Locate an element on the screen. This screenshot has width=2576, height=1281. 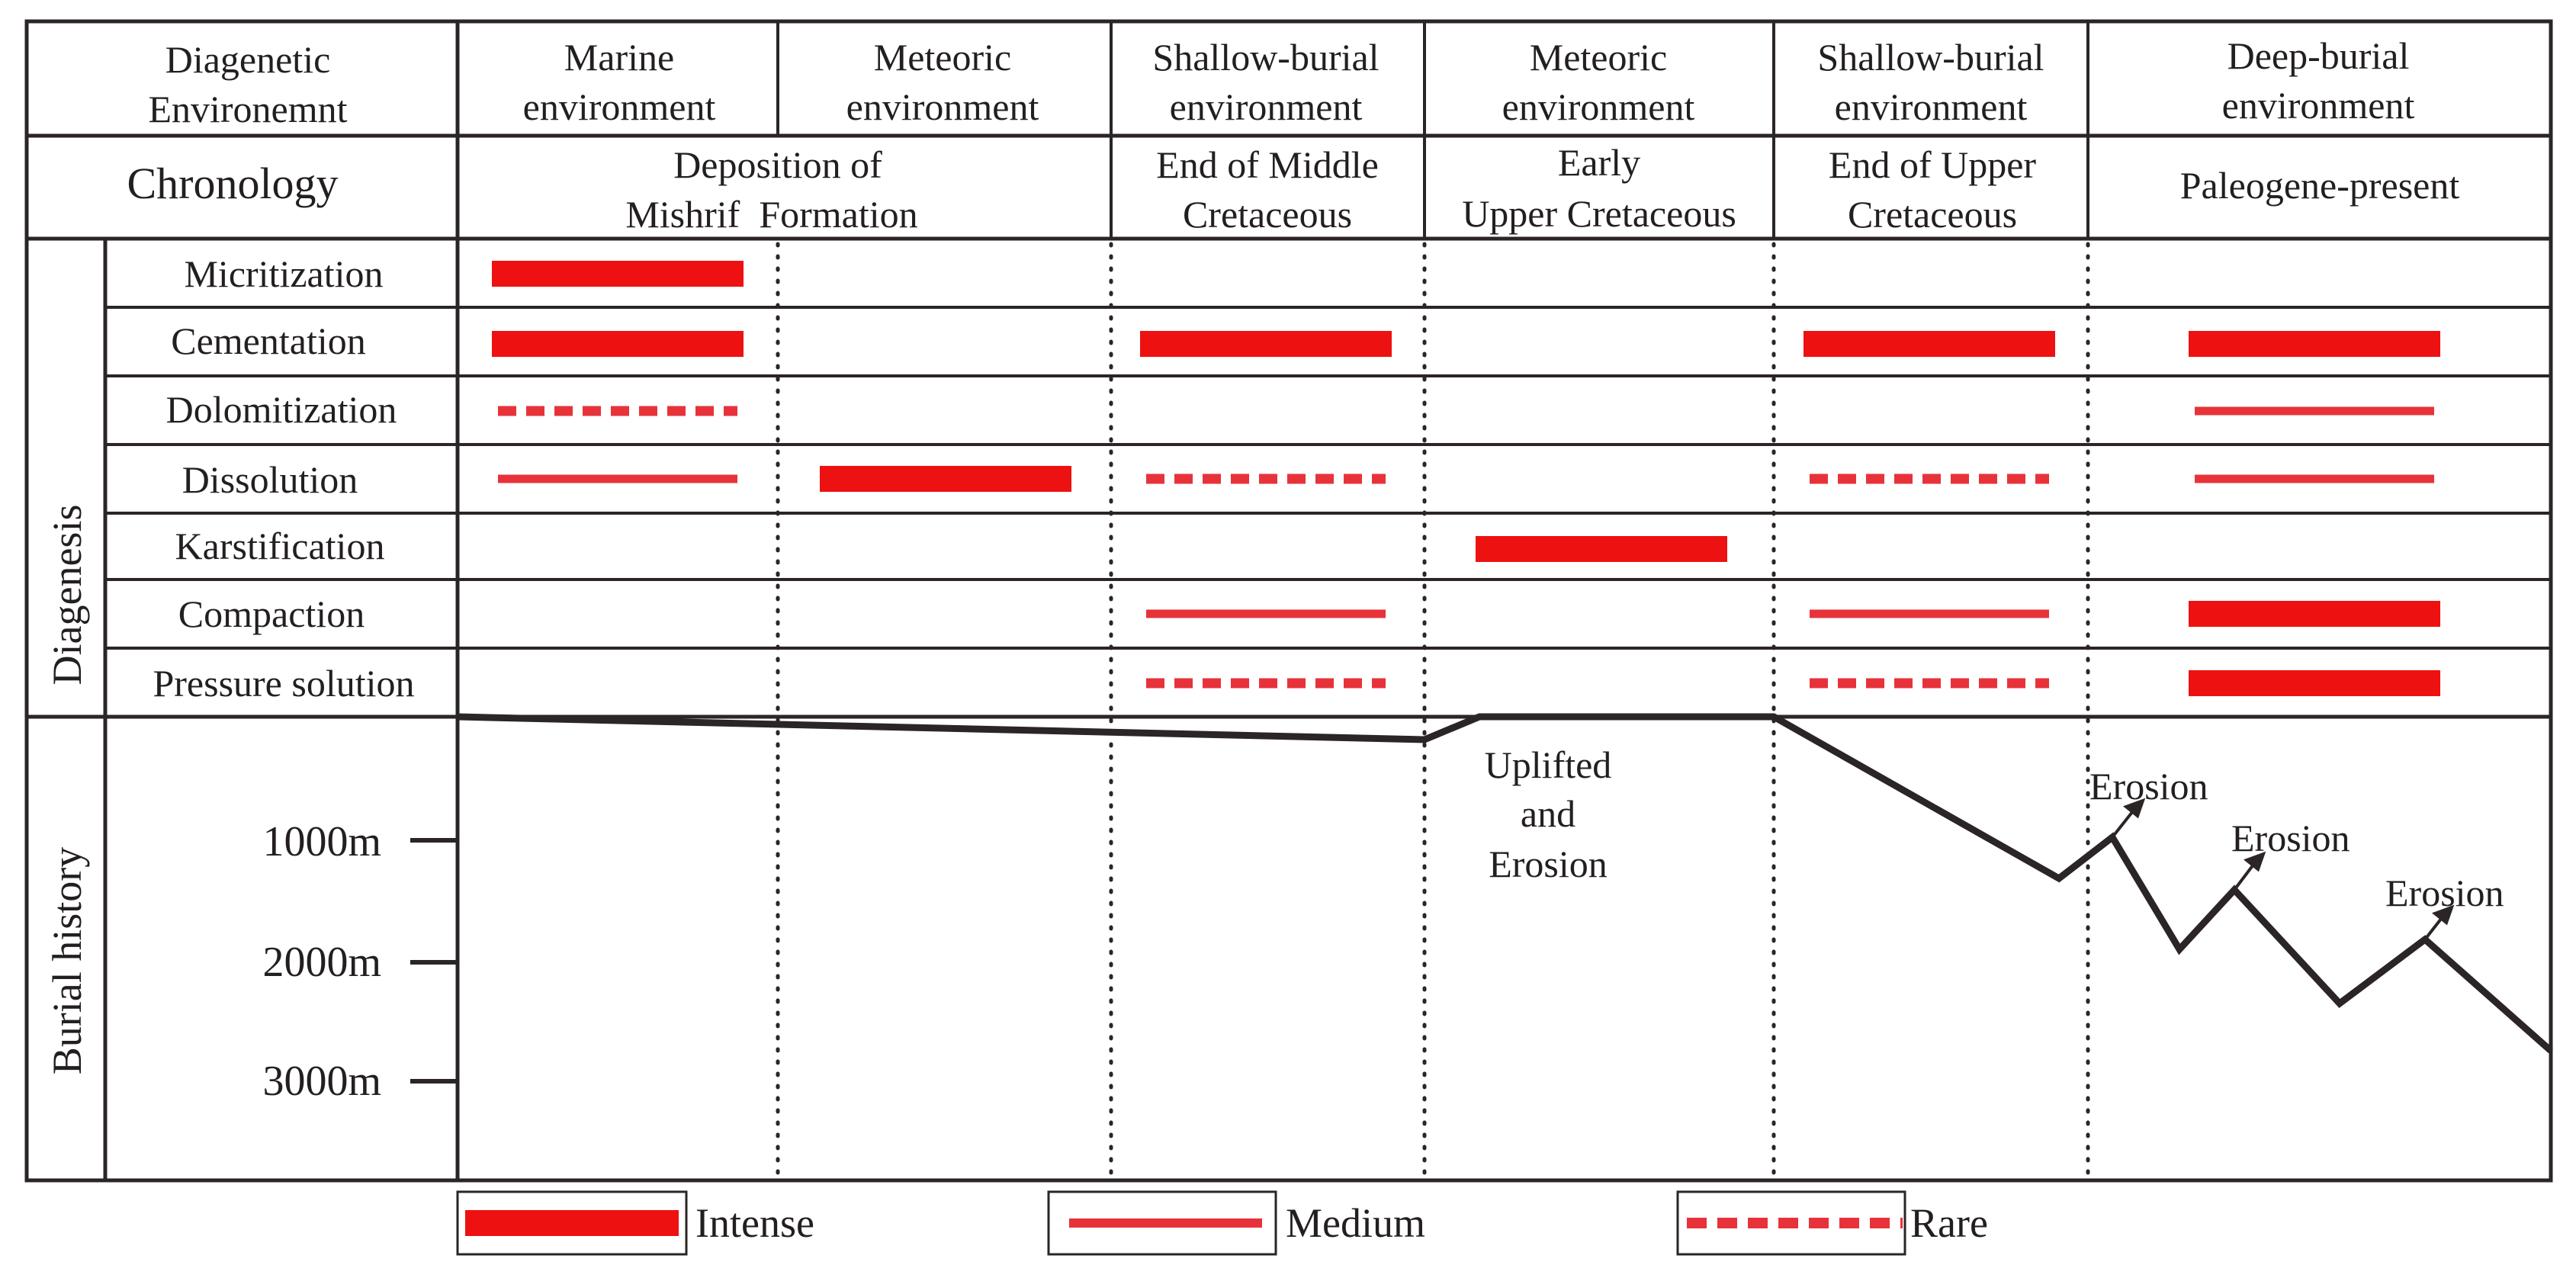
process-label-dolomitization: Dolomitization is located at coordinates (281, 409).